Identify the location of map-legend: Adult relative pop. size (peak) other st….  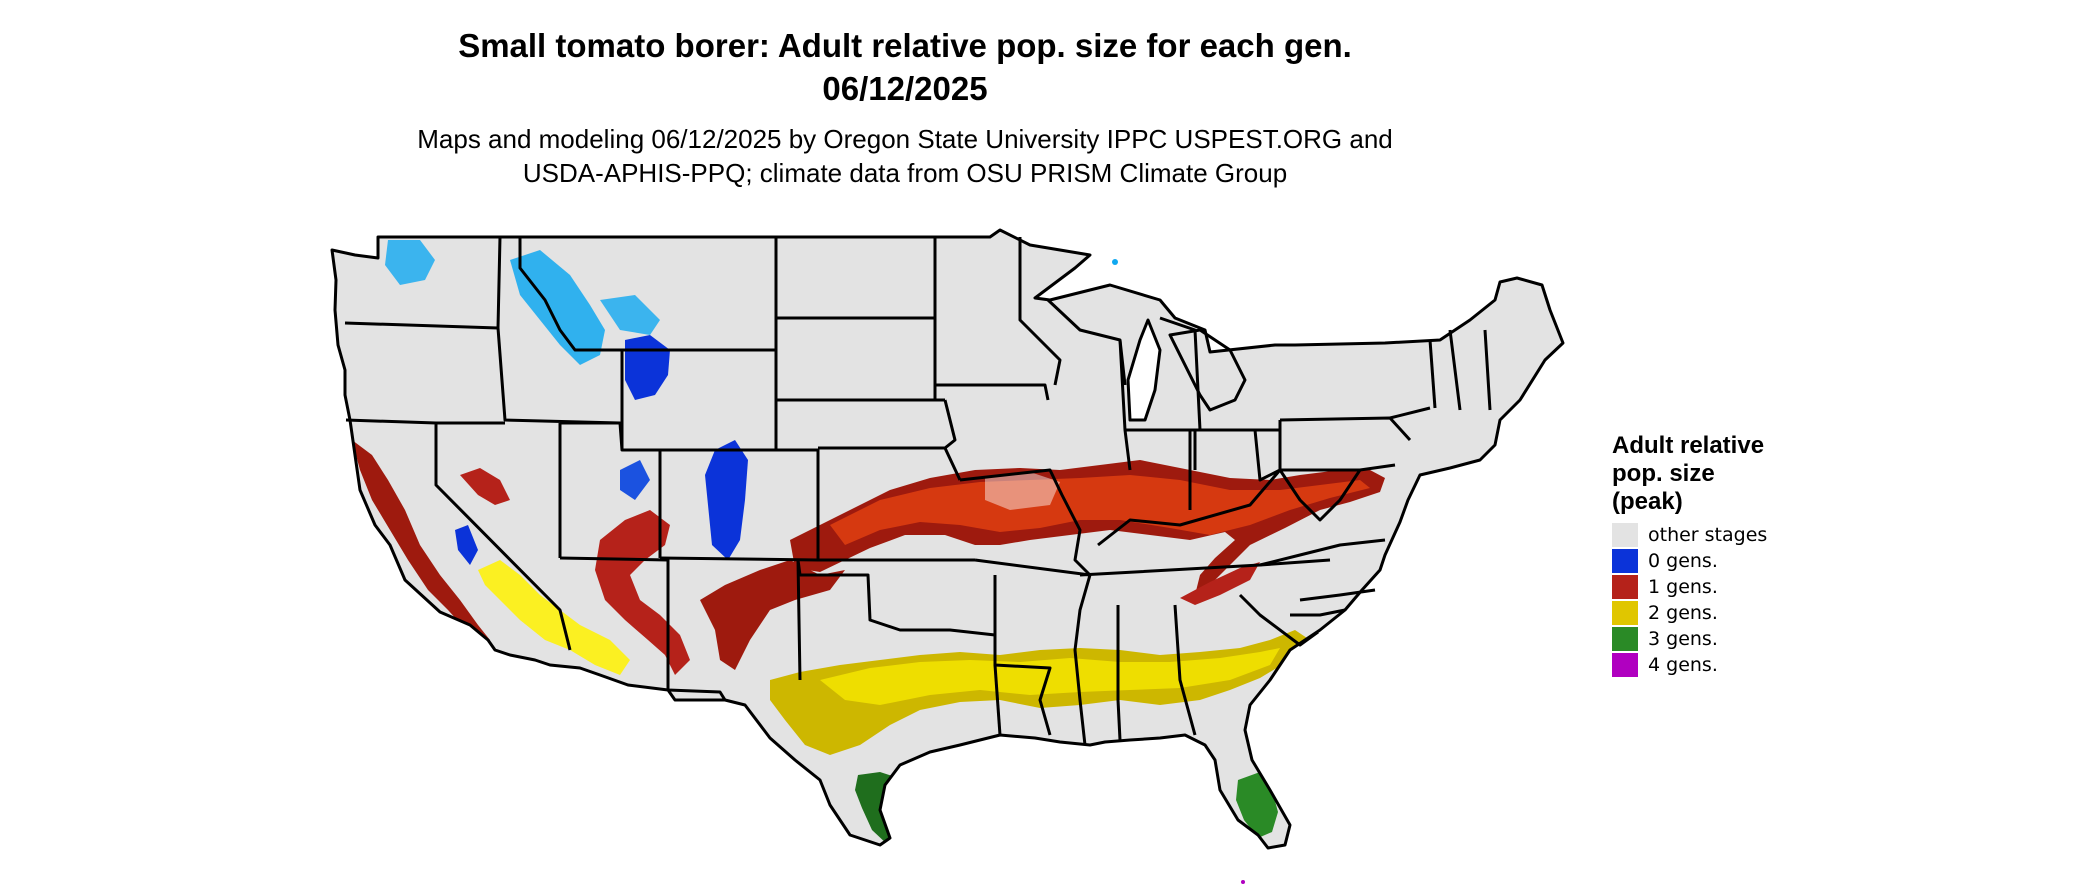
(1689, 555).